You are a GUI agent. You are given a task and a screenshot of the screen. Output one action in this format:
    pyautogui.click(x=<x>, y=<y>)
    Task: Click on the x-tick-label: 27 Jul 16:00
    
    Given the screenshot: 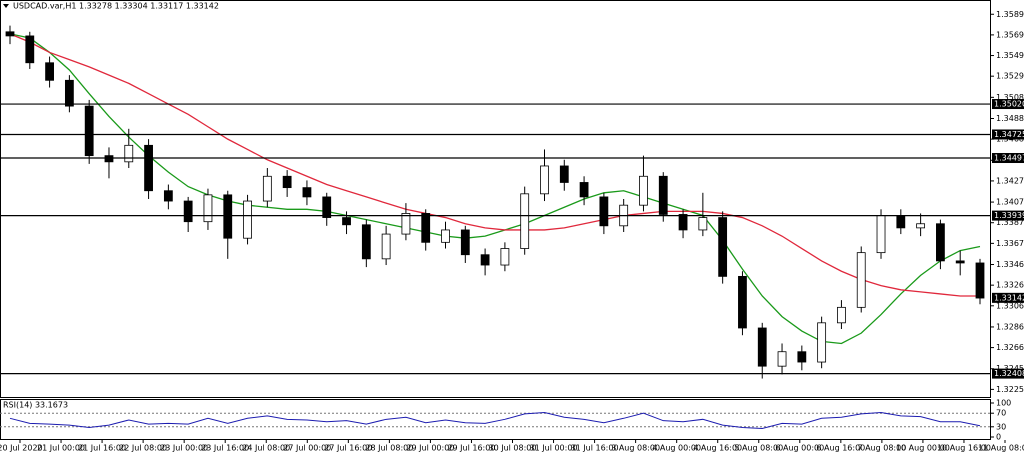 What is the action you would take?
    pyautogui.click(x=348, y=448)
    